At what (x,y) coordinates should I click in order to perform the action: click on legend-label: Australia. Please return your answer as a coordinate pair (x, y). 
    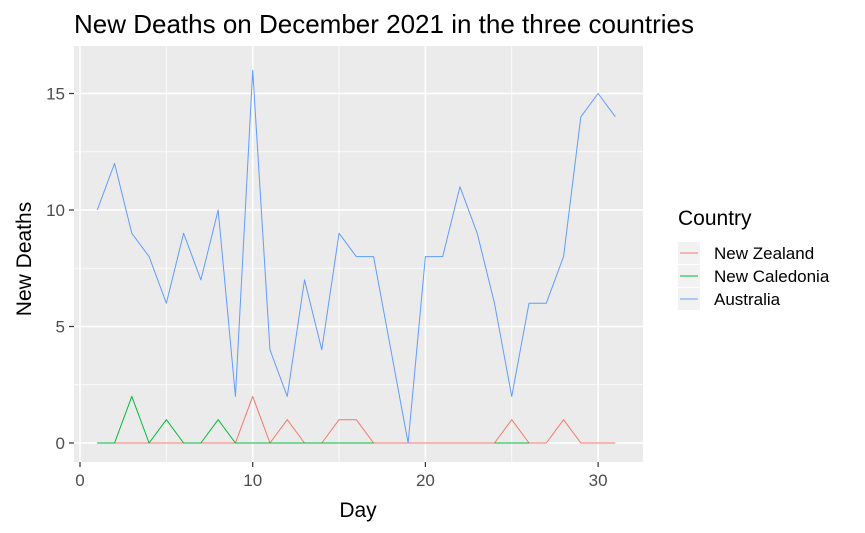
    Looking at the image, I should click on (747, 299).